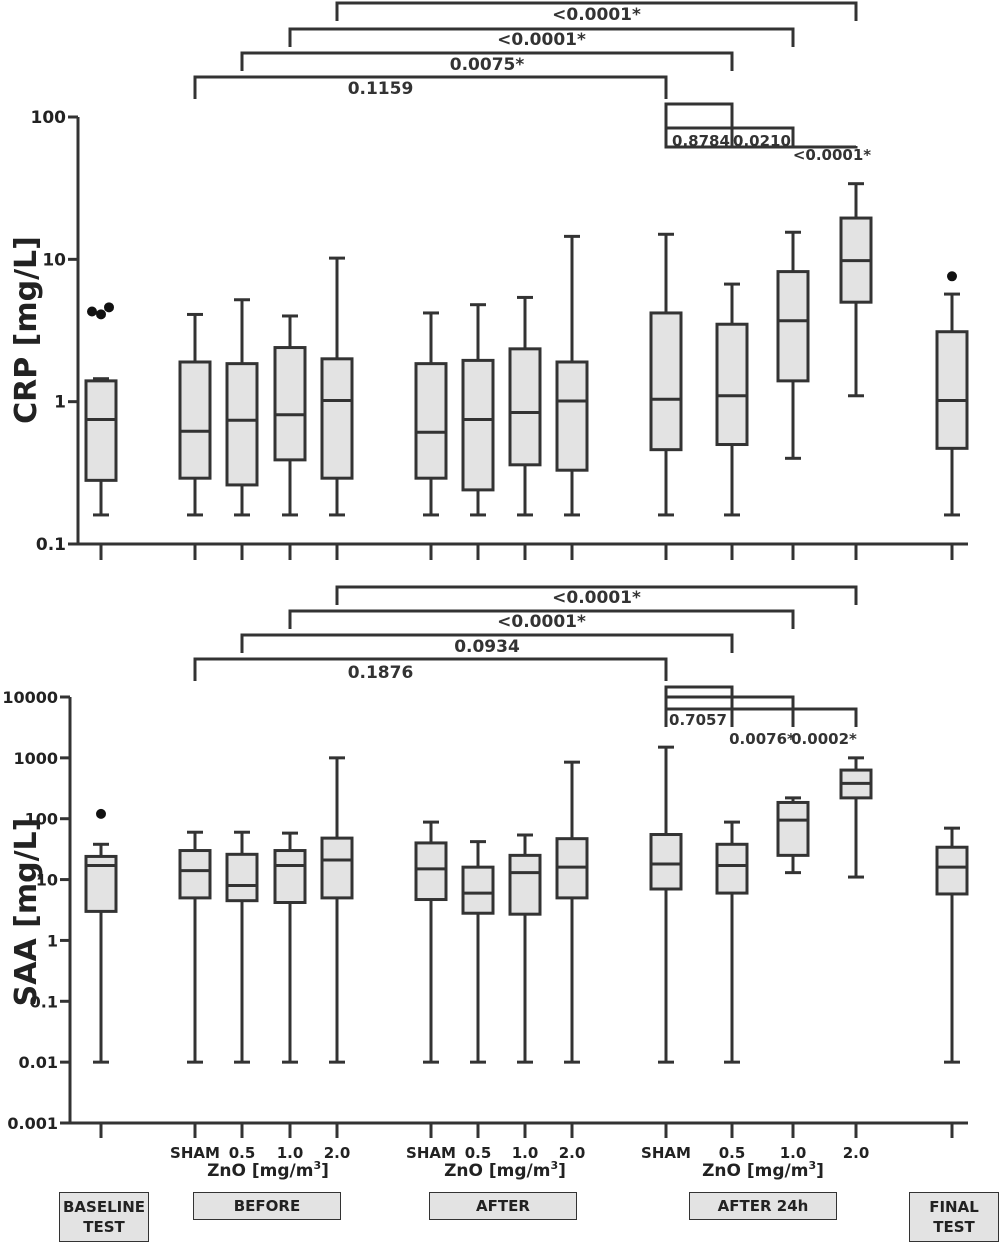 Image resolution: width=1000 pixels, height=1246 pixels. What do you see at coordinates (381, 89) in the screenshot?
I see `bracket-p-value: 0.1159` at bounding box center [381, 89].